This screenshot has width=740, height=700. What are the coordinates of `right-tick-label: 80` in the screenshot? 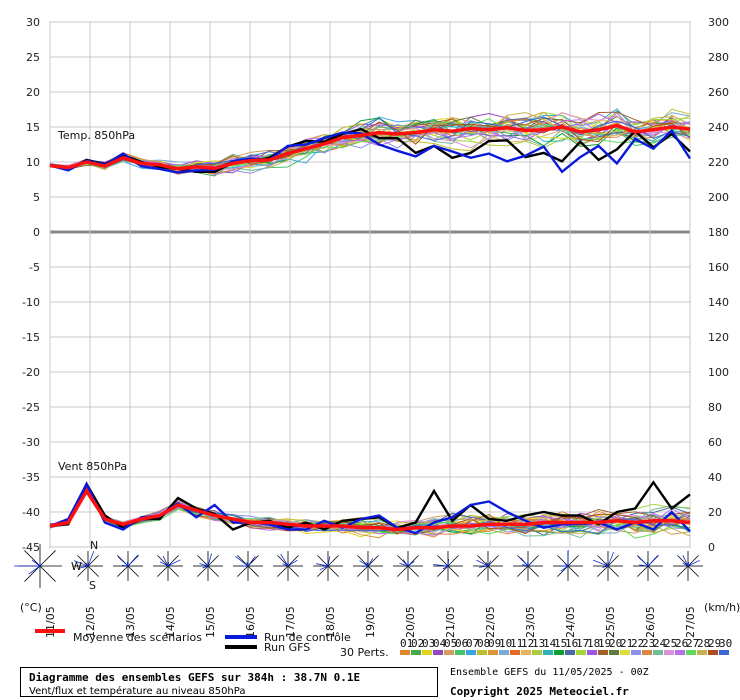 It's located at (715, 407).